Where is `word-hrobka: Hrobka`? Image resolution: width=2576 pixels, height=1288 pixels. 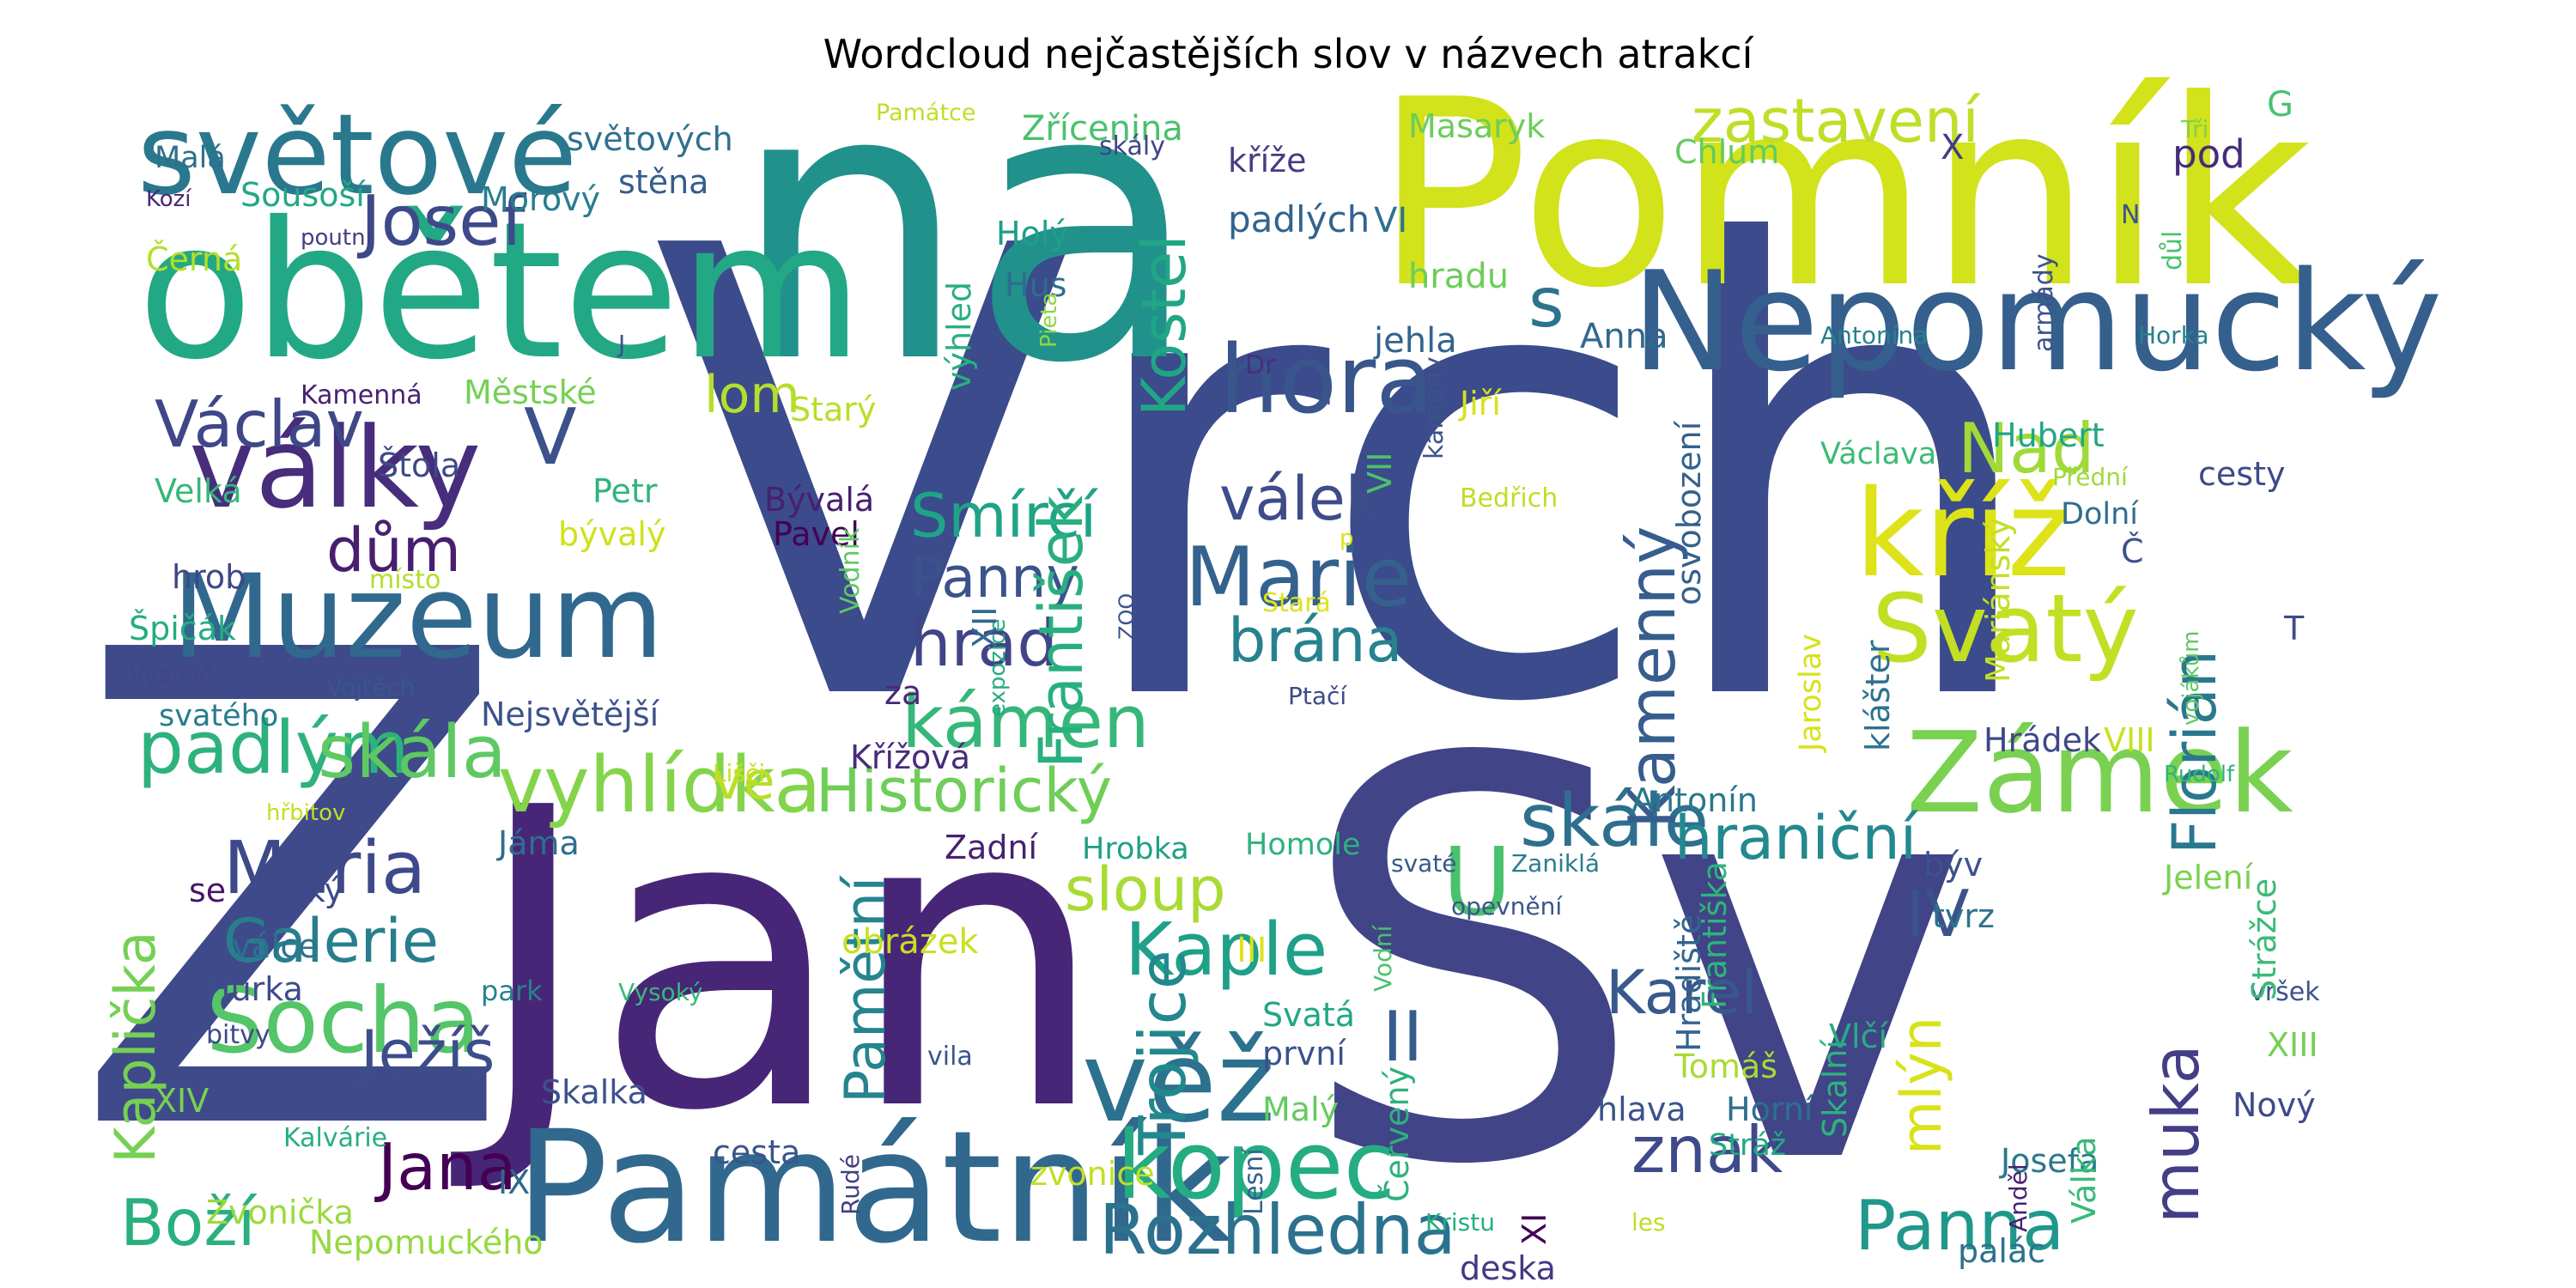
word-hrobka: Hrobka is located at coordinates (1135, 849).